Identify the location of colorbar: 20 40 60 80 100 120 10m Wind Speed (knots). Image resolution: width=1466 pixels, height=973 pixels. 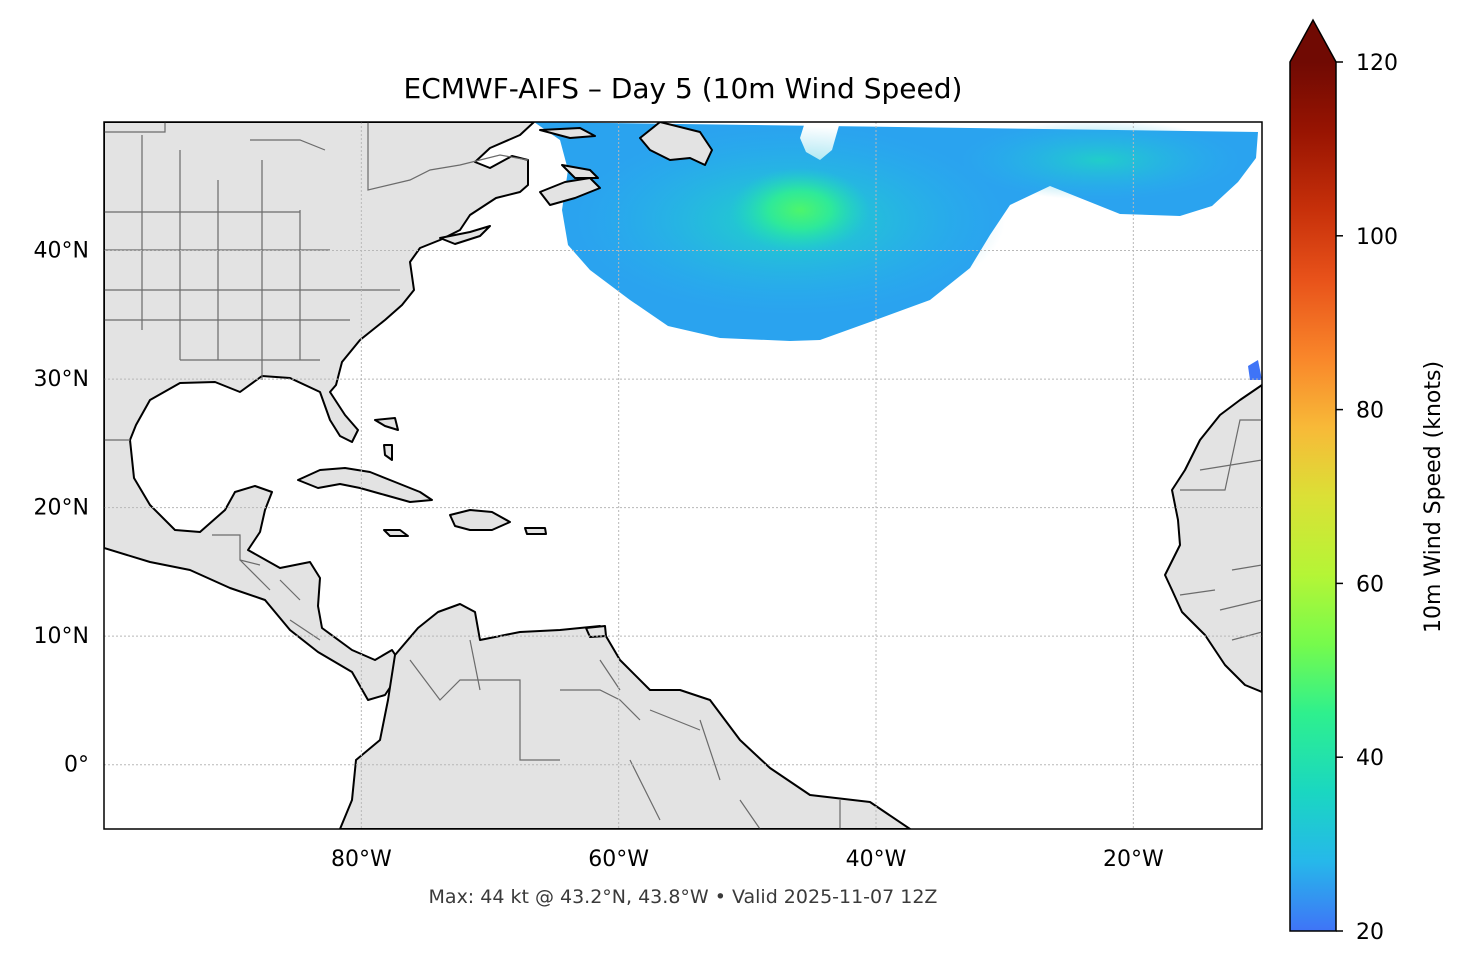
(1367, 481).